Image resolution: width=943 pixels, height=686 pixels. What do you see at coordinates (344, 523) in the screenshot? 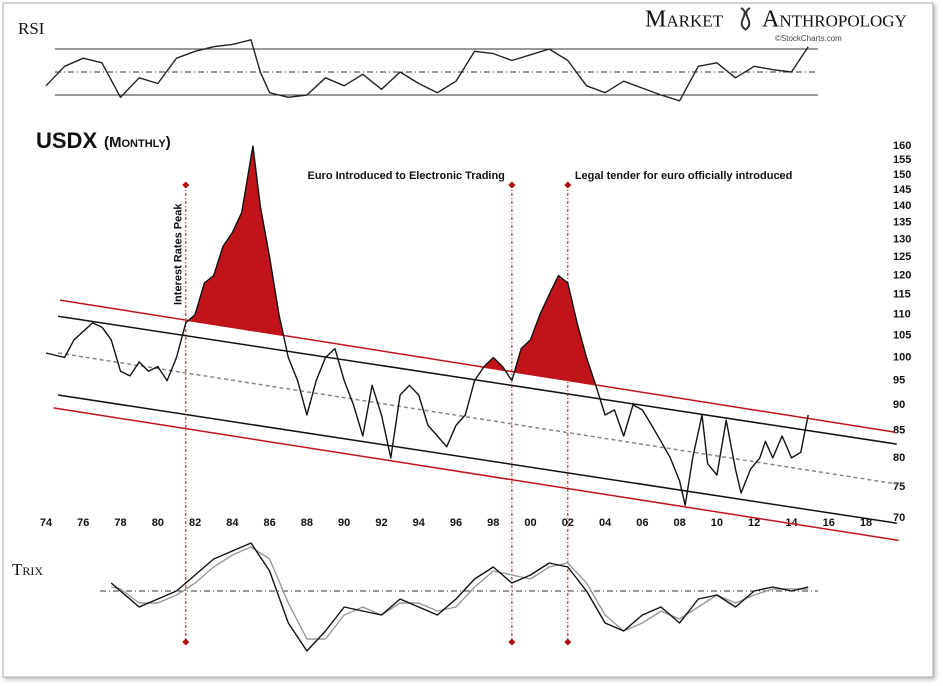
I see `x-tick-label: 90` at bounding box center [344, 523].